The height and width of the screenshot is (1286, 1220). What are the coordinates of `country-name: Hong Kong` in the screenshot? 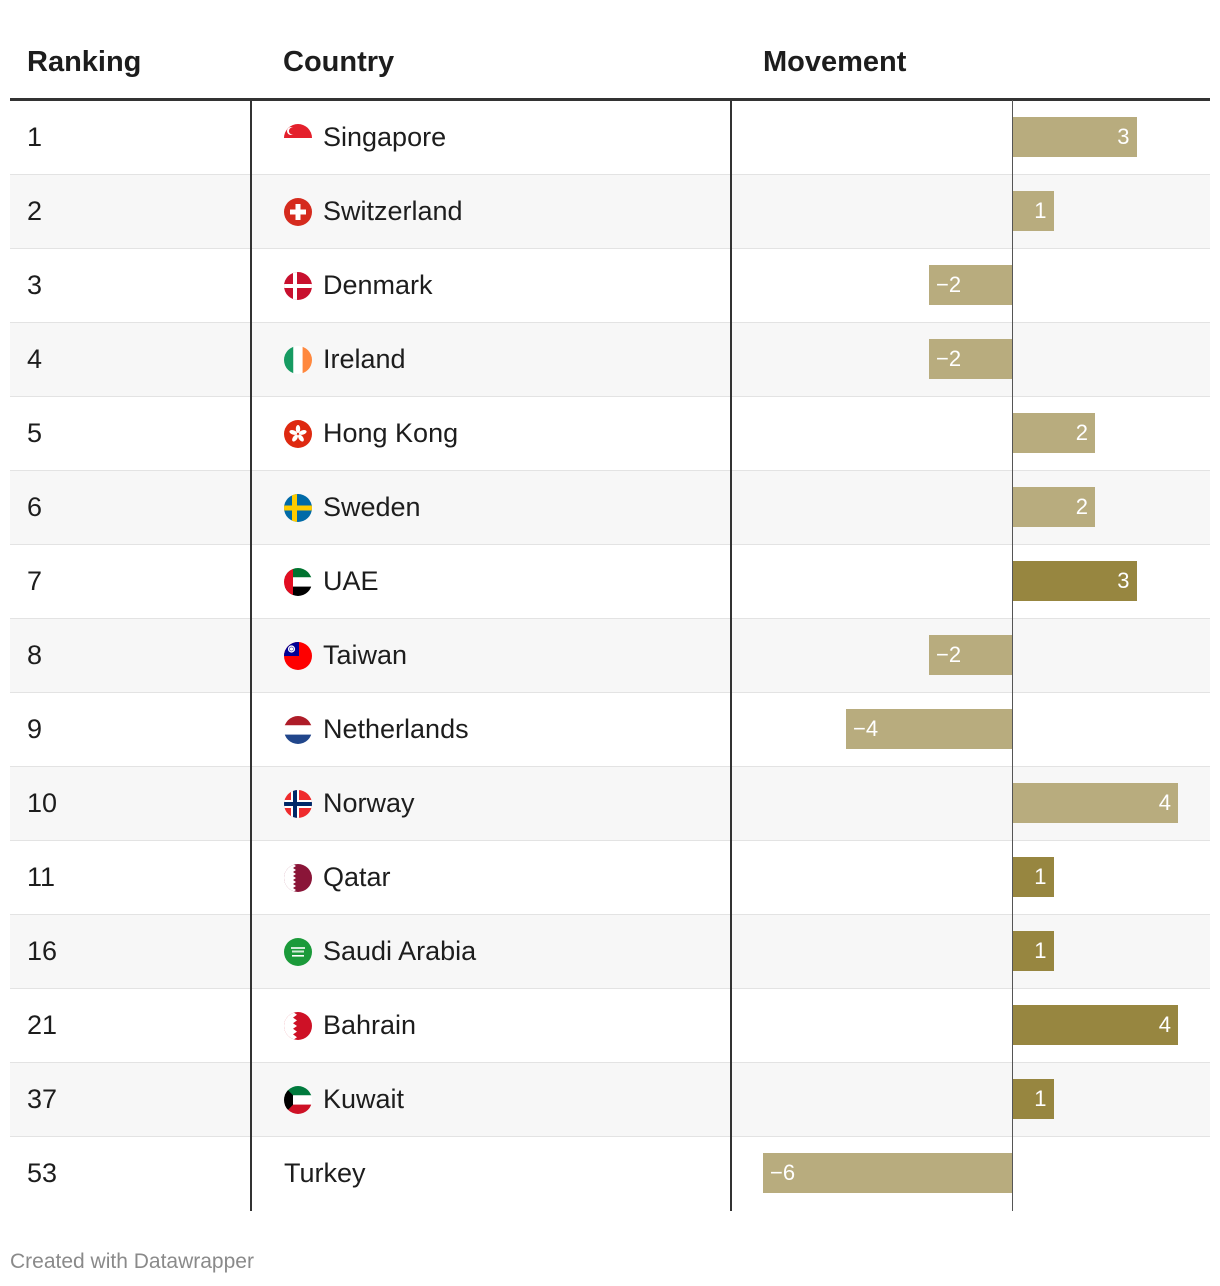 It's located at (391, 433).